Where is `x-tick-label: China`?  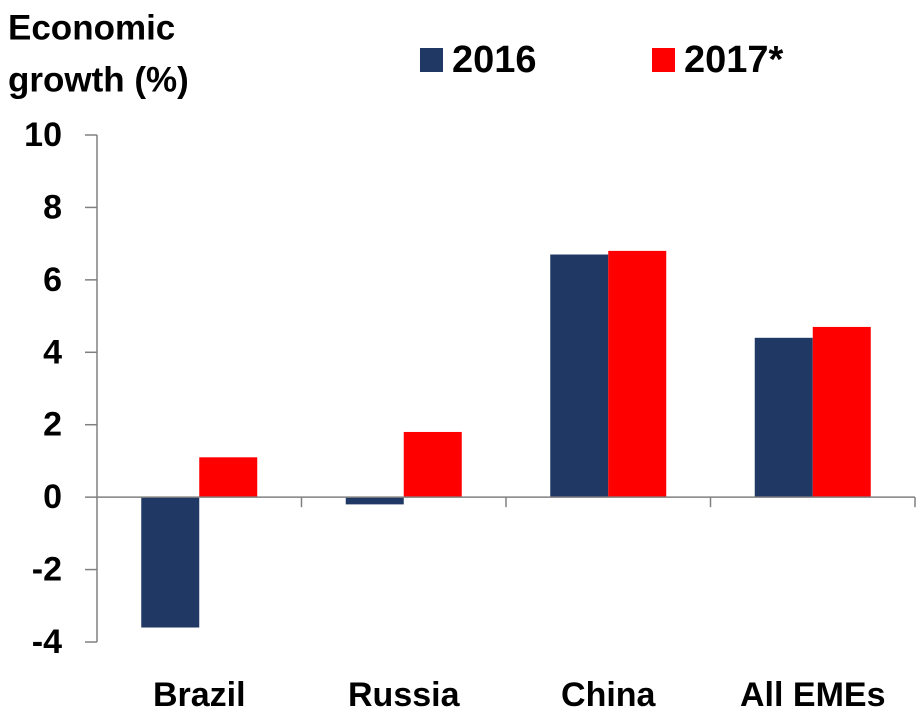 x-tick-label: China is located at coordinates (609, 695).